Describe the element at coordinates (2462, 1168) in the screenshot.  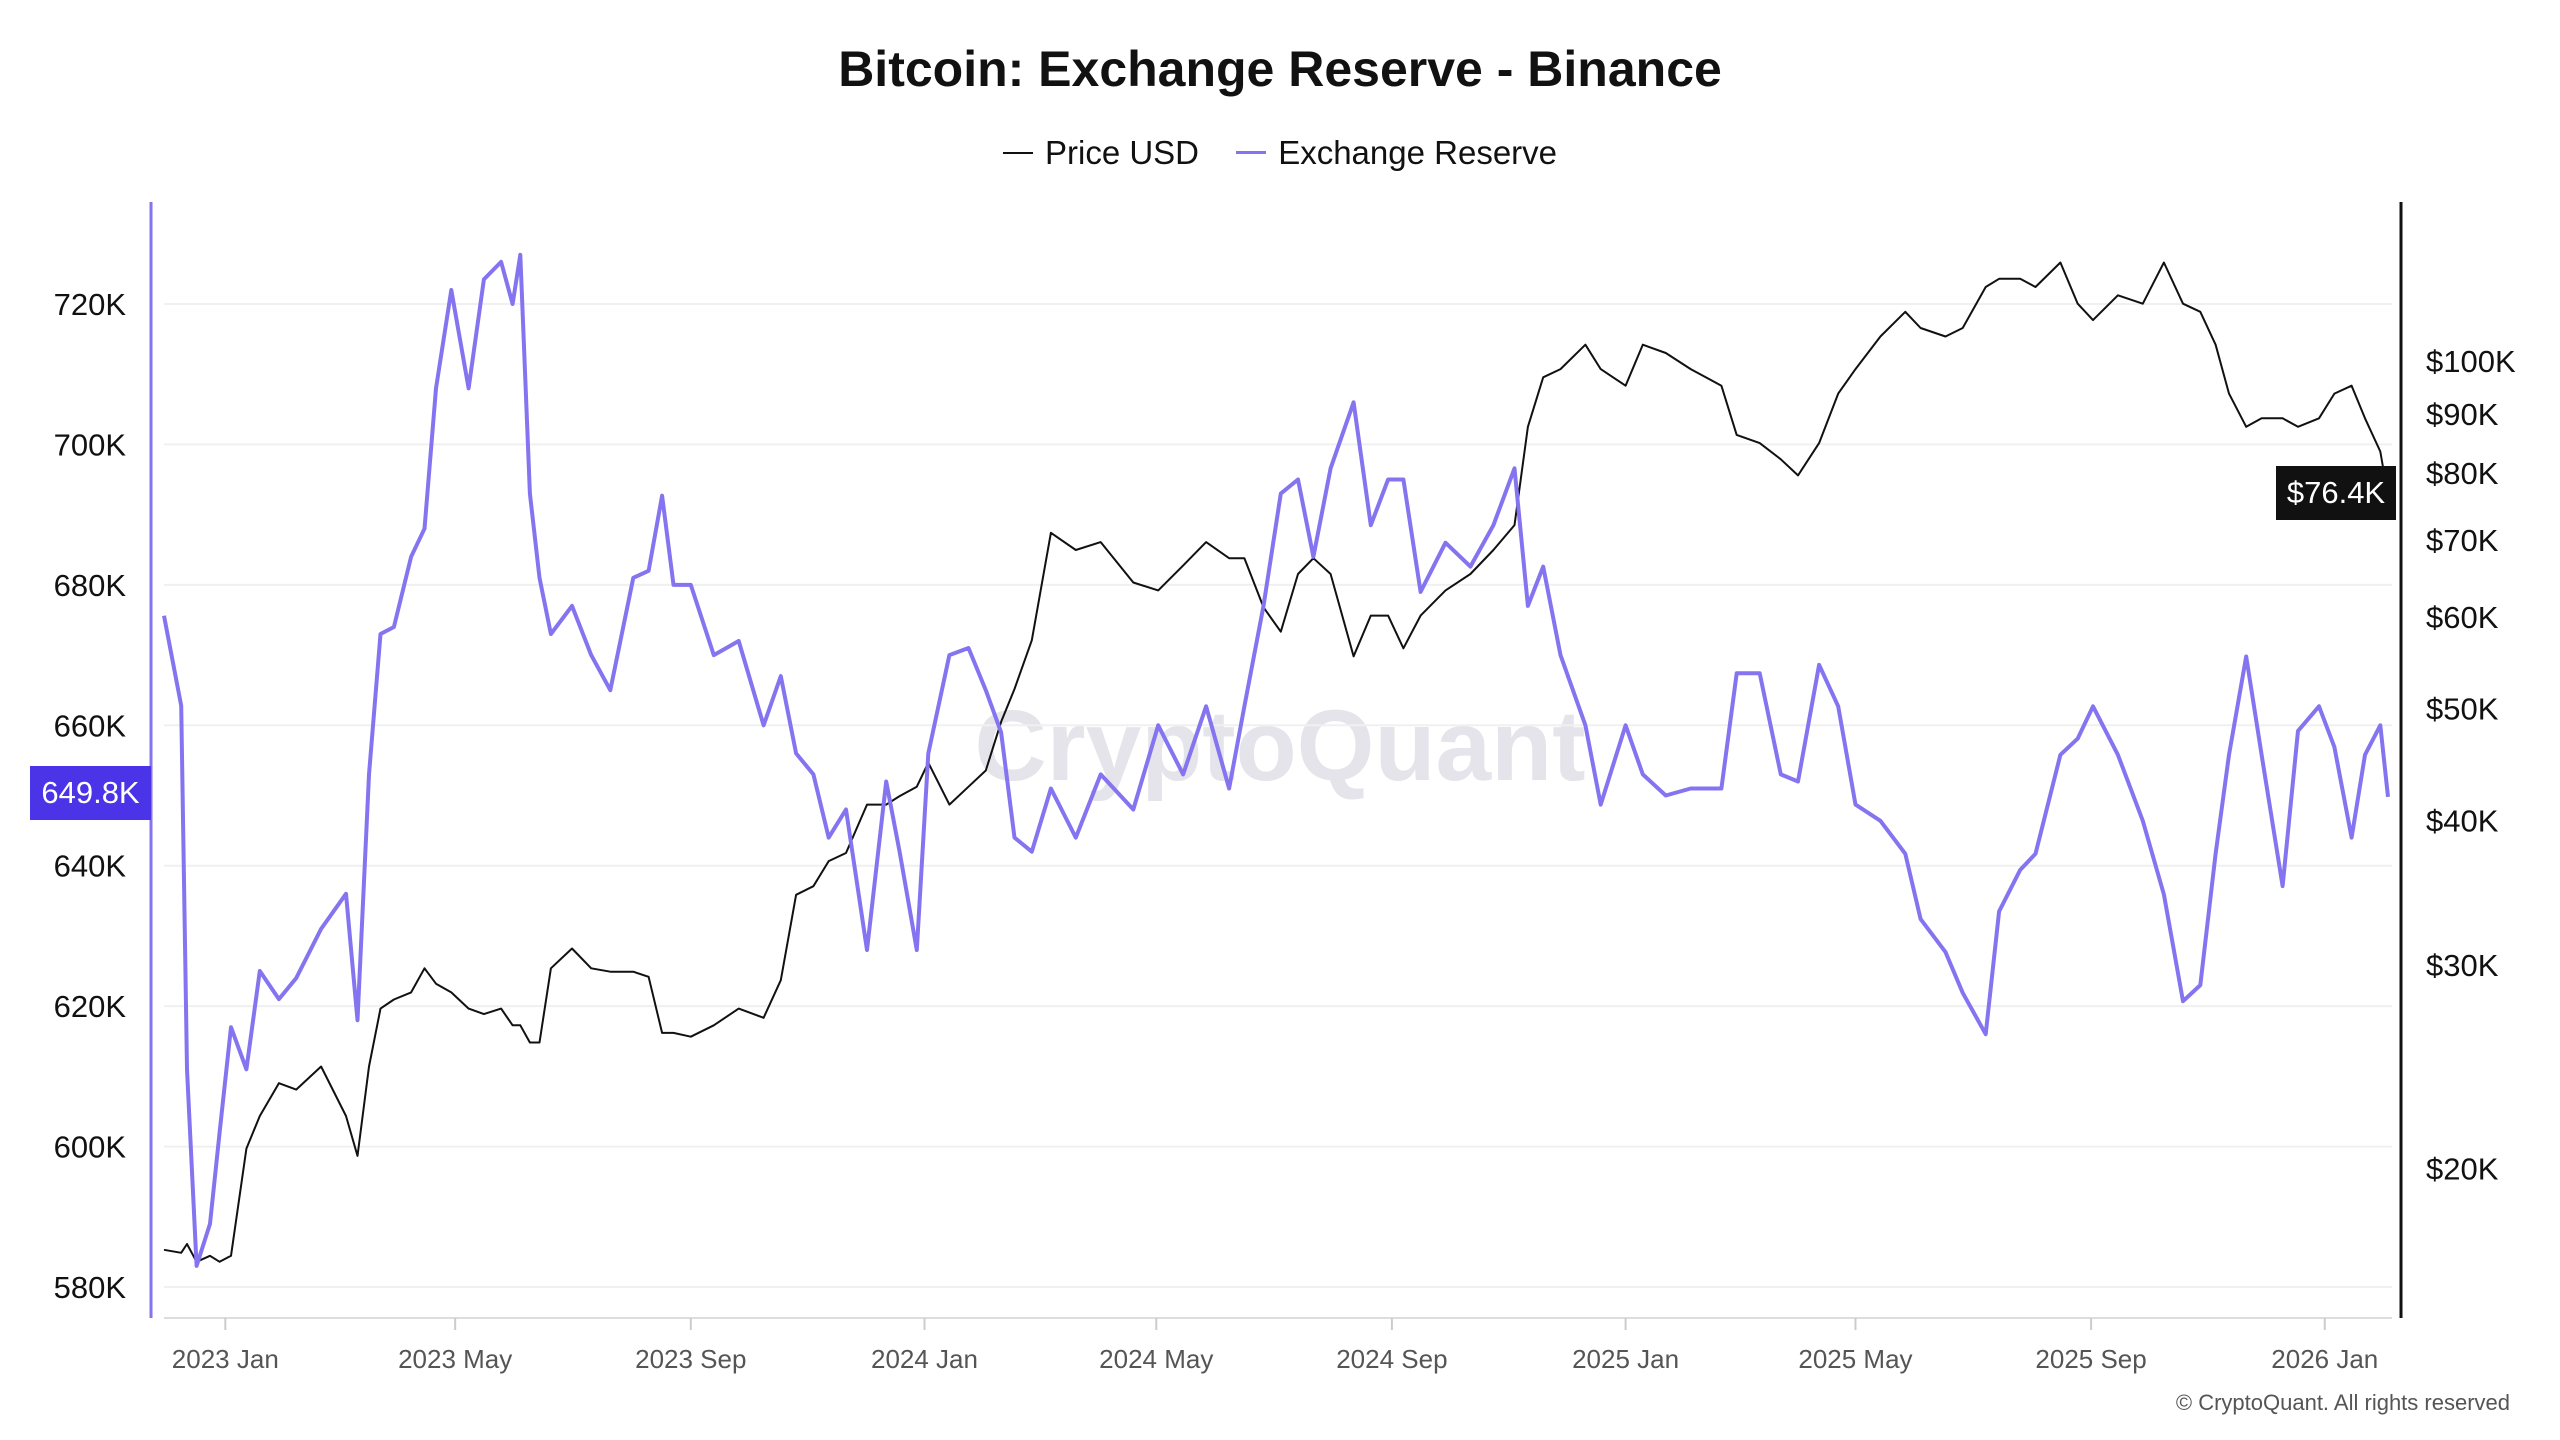
I see `right-tick-label: $20K` at that location.